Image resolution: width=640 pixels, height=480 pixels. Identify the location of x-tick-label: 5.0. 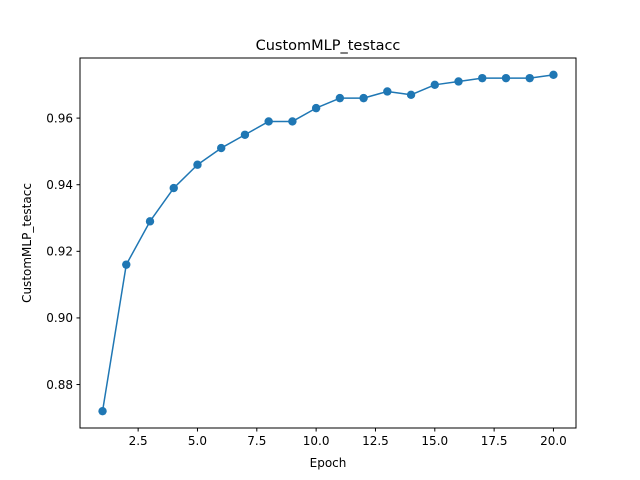
(197, 441).